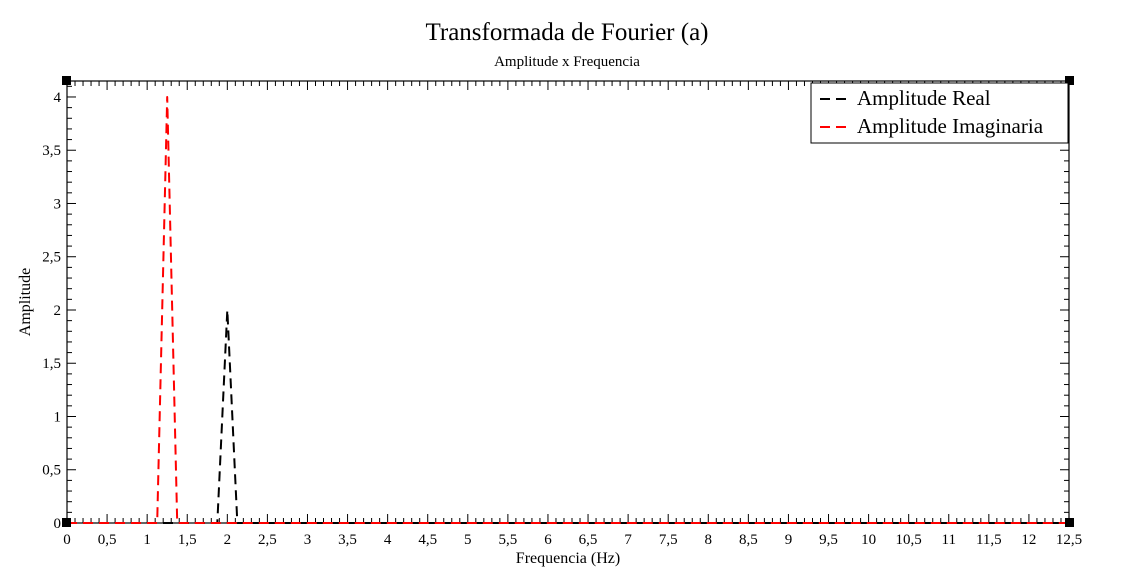 Image resolution: width=1133 pixels, height=580 pixels. What do you see at coordinates (789, 540) in the screenshot?
I see `x-tick-label: 9` at bounding box center [789, 540].